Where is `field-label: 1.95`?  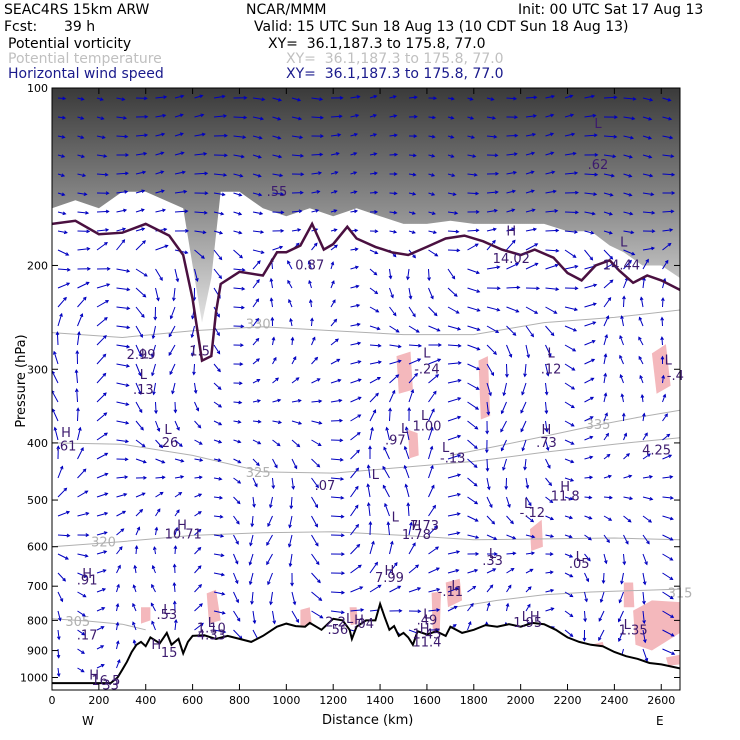 field-label: 1.95 is located at coordinates (527, 623).